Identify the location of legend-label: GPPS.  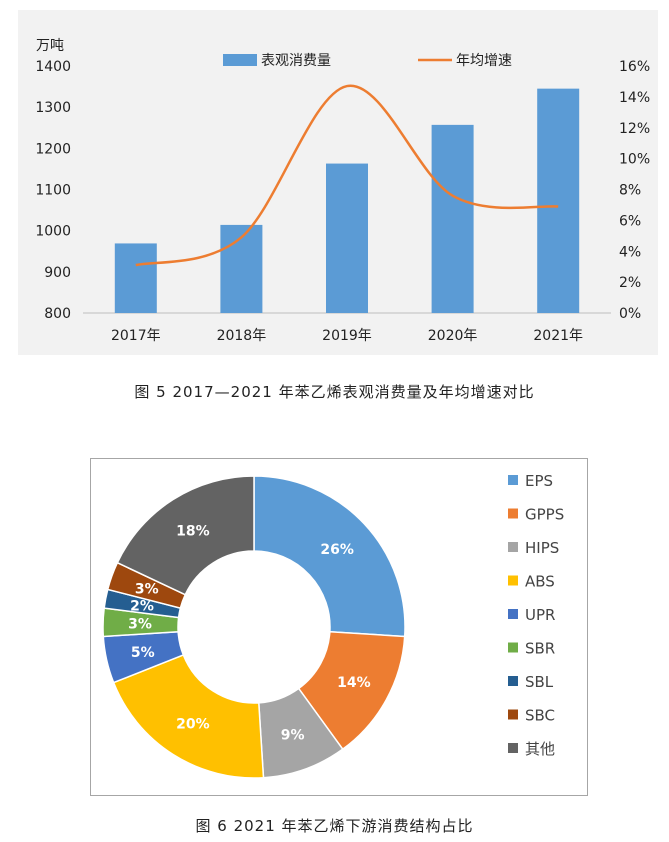
(544, 515).